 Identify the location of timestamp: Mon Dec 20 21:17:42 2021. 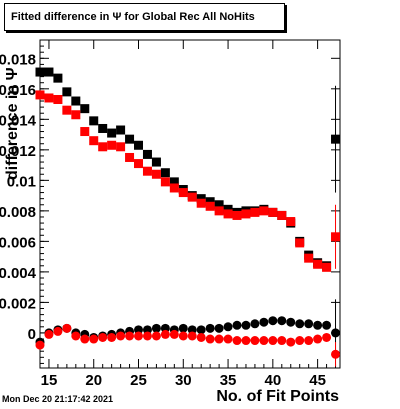
(58, 399).